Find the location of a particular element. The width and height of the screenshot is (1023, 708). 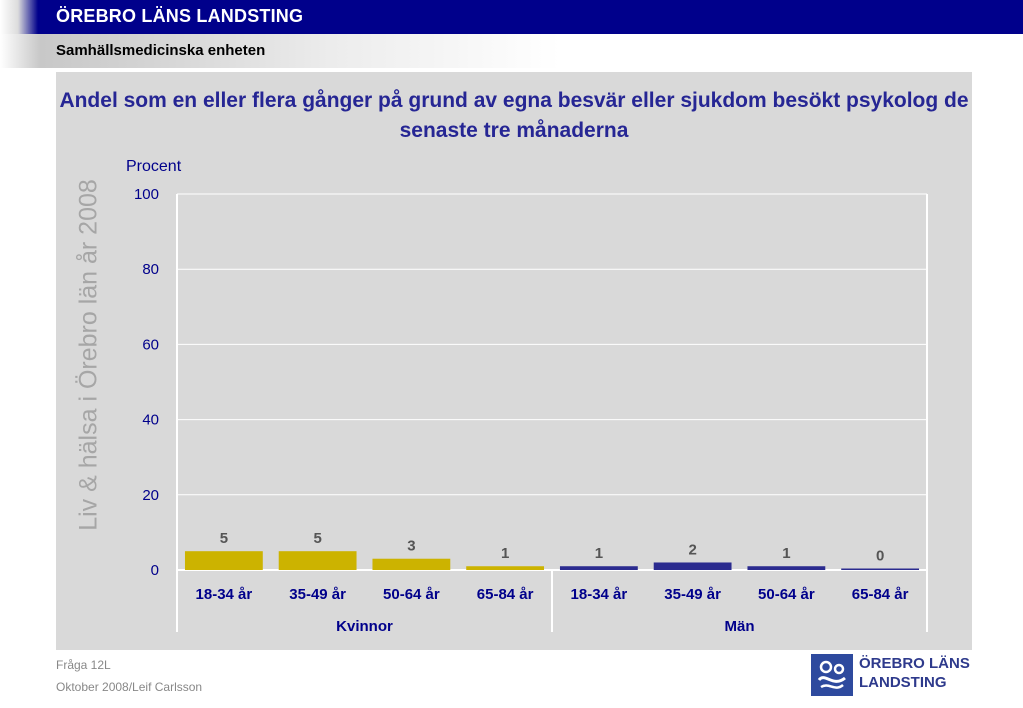

landsting-logo: ÖREBRO LÄNS LANDSTING is located at coordinates (891, 675).